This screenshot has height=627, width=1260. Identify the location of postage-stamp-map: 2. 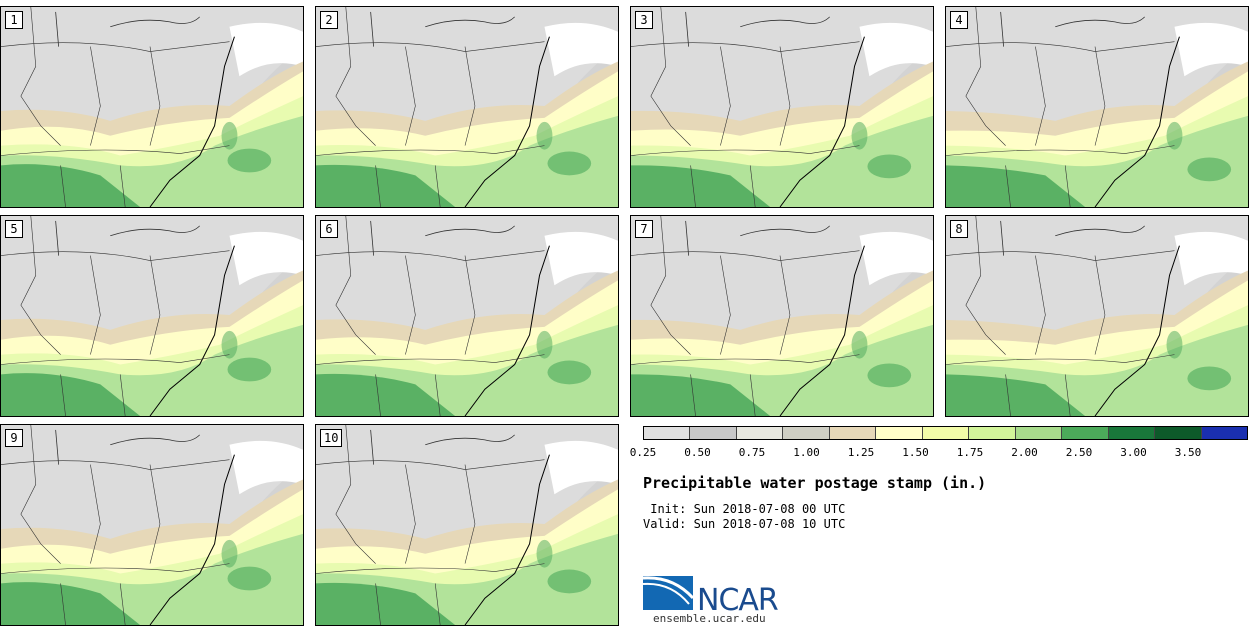
(467, 107).